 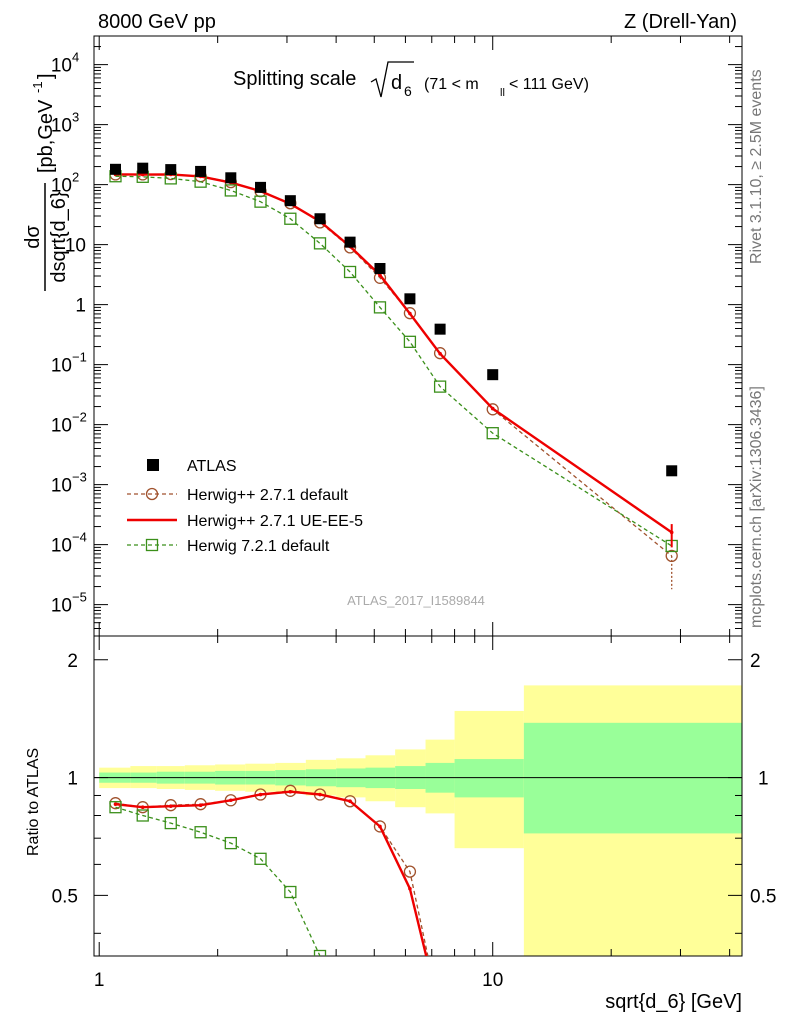 What do you see at coordinates (46, 76) in the screenshot?
I see `ylabel-unit-end: ]` at bounding box center [46, 76].